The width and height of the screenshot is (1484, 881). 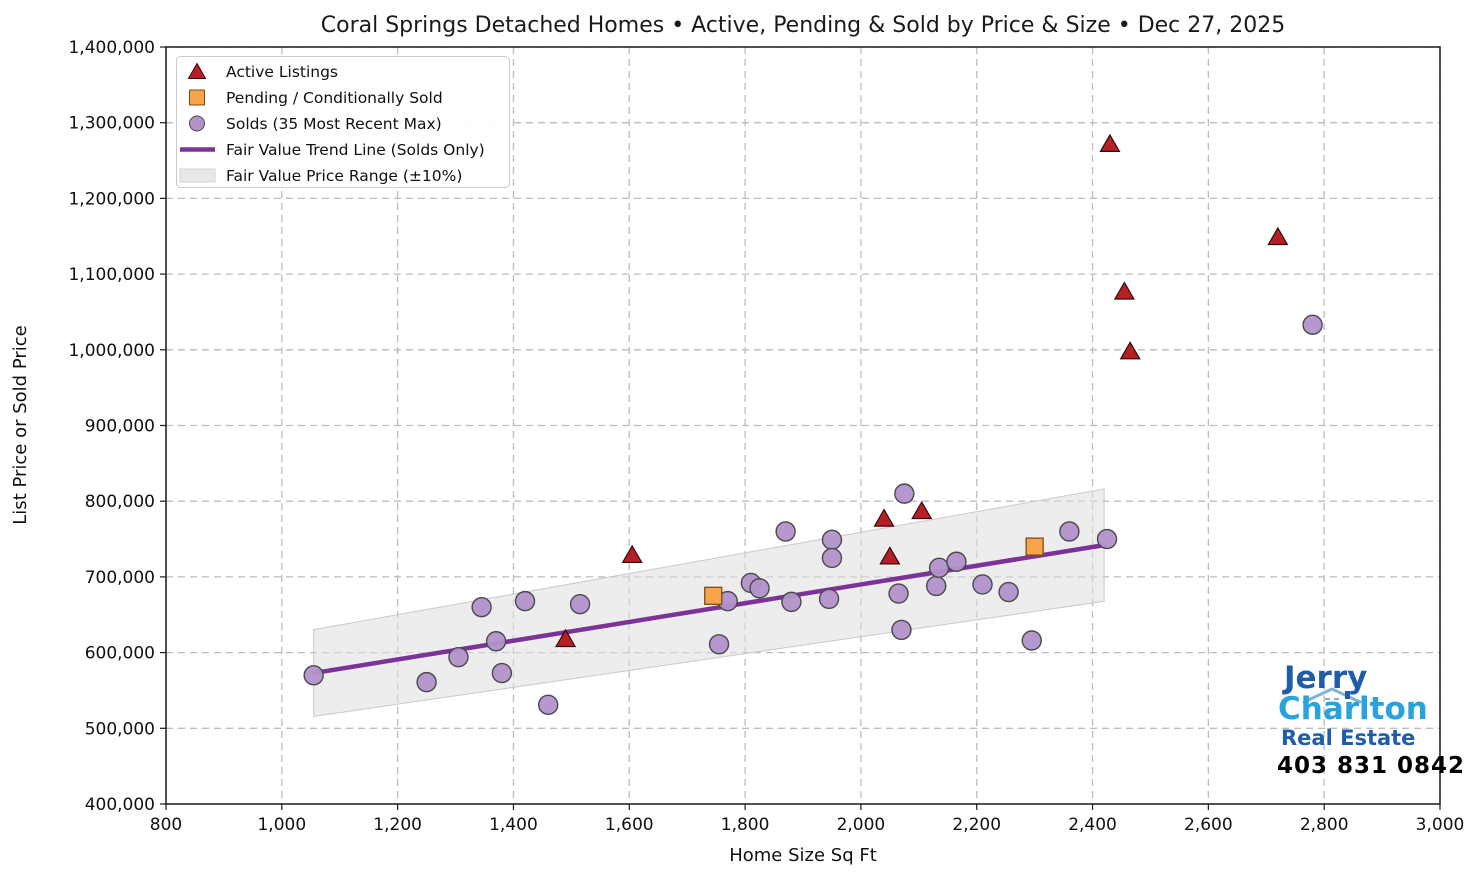 I want to click on y-tick-label: 500,000, so click(x=120, y=729).